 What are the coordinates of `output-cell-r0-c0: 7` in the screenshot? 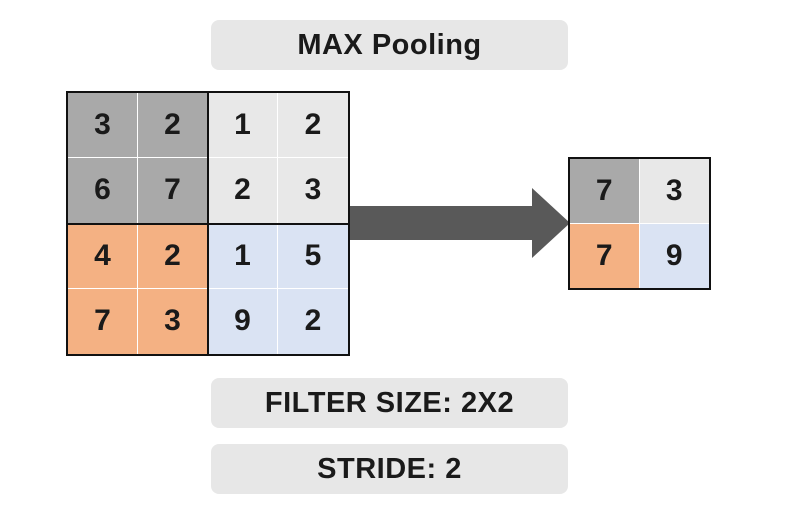 It's located at (605, 191).